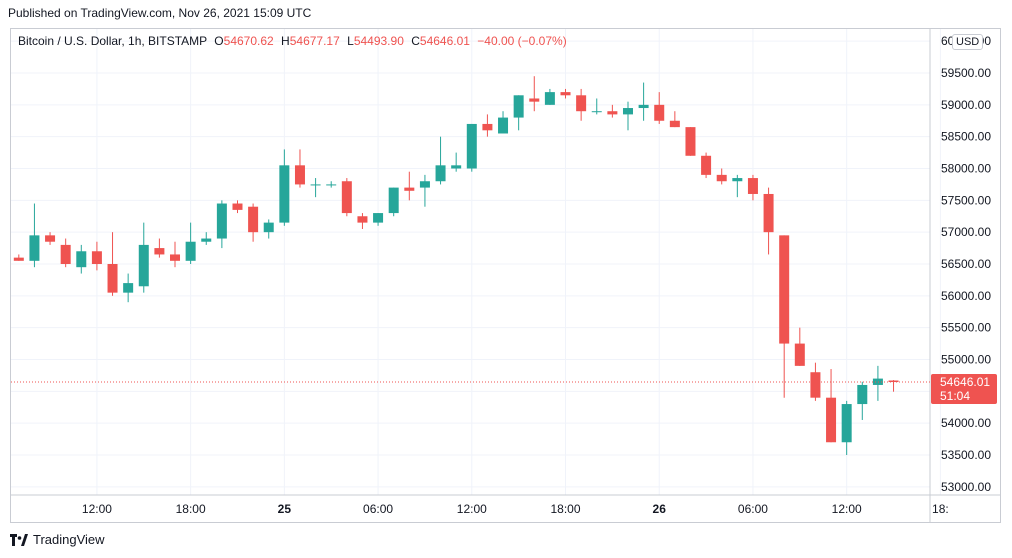 The width and height of the screenshot is (1012, 558). What do you see at coordinates (940, 509) in the screenshot?
I see `x-tick-label: 18:` at bounding box center [940, 509].